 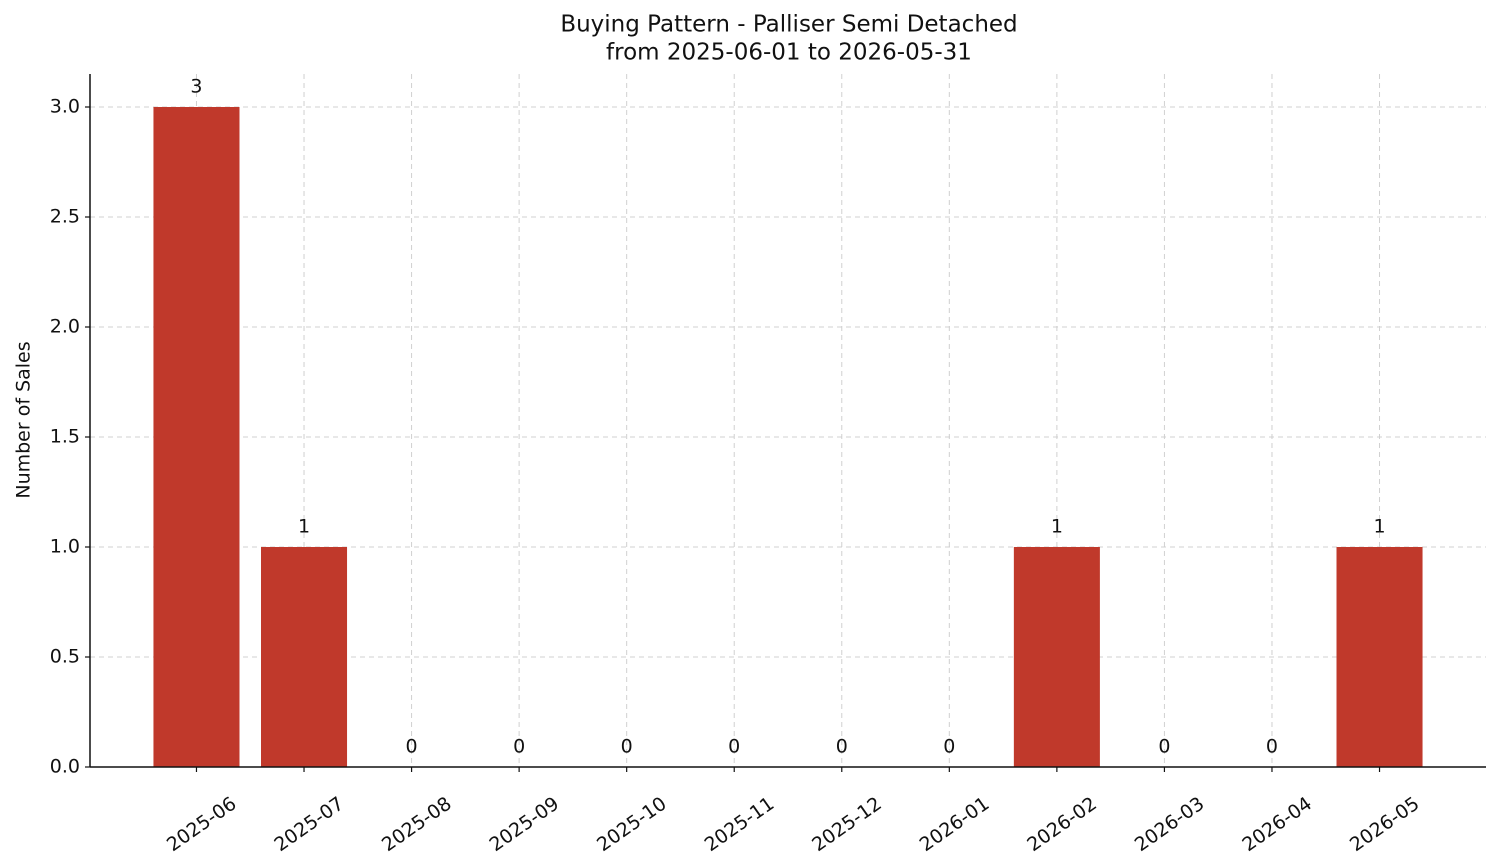 What do you see at coordinates (309, 825) in the screenshot?
I see `x-tick-label: 2025-07` at bounding box center [309, 825].